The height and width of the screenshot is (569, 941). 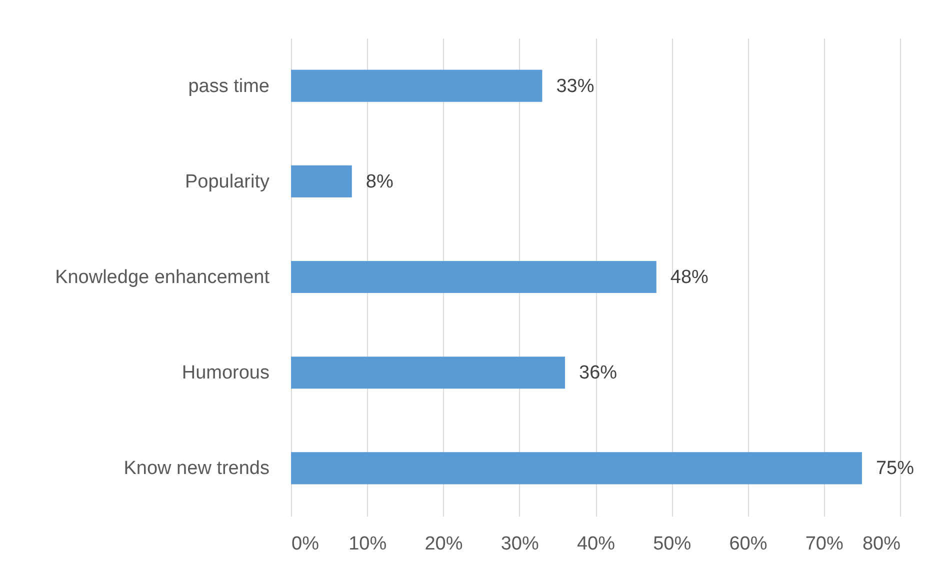 I want to click on x-tick-label: 60%, so click(x=748, y=544).